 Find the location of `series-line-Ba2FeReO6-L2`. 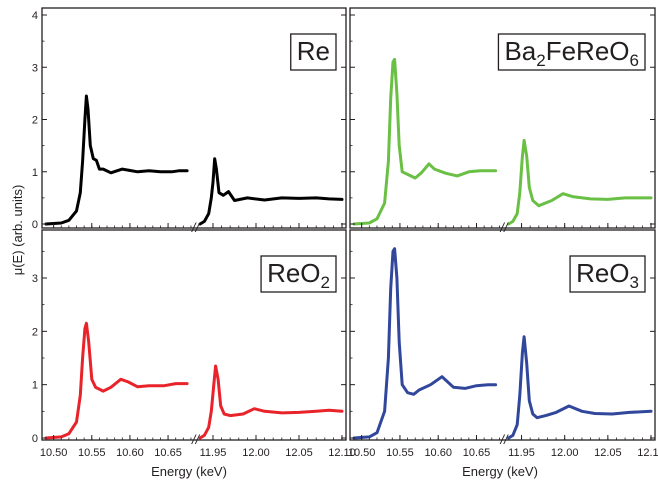

series-line-Ba2FeReO6-L2 is located at coordinates (580, 182).